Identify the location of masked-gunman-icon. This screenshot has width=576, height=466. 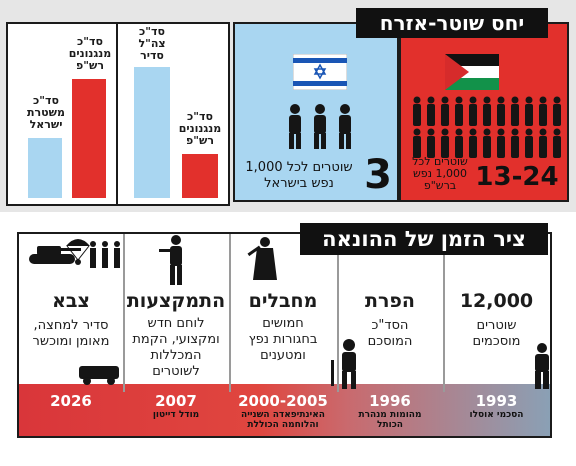
(343, 364).